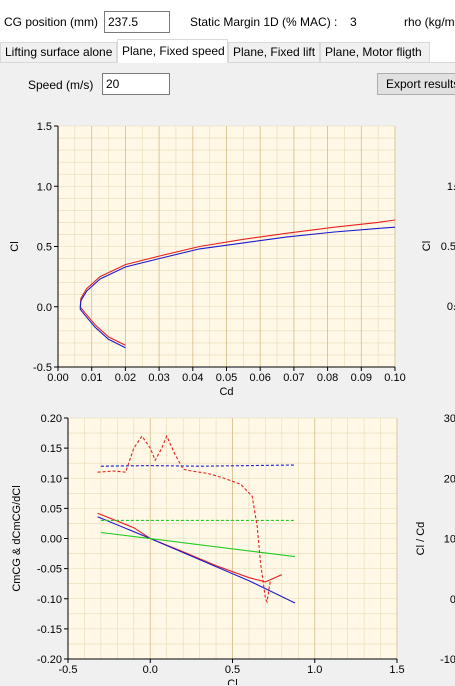 The width and height of the screenshot is (455, 686). What do you see at coordinates (274, 52) in the screenshot?
I see `tab-plane-fixed-lift: Plane, Fixed lift` at bounding box center [274, 52].